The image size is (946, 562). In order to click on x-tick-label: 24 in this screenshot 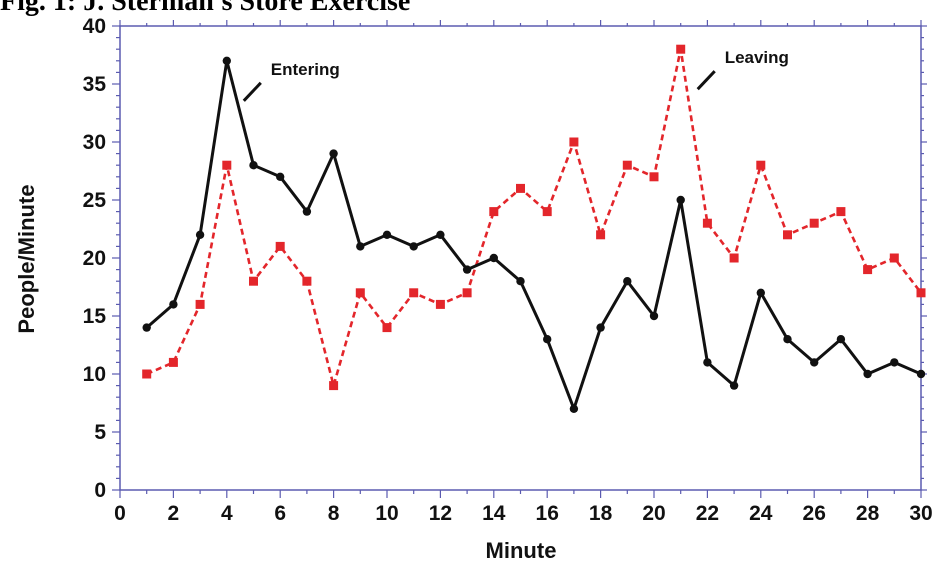, I will do `click(761, 513)`.